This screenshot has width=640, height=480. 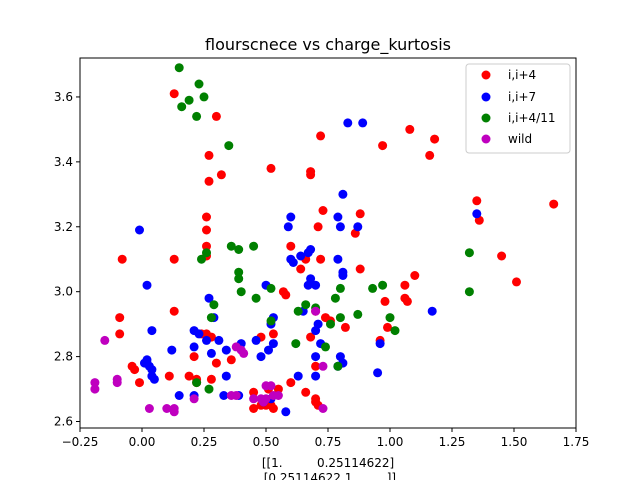 What do you see at coordinates (328, 463) in the screenshot?
I see `x-axis-label-line-1: [[1. 0.25114622]` at bounding box center [328, 463].